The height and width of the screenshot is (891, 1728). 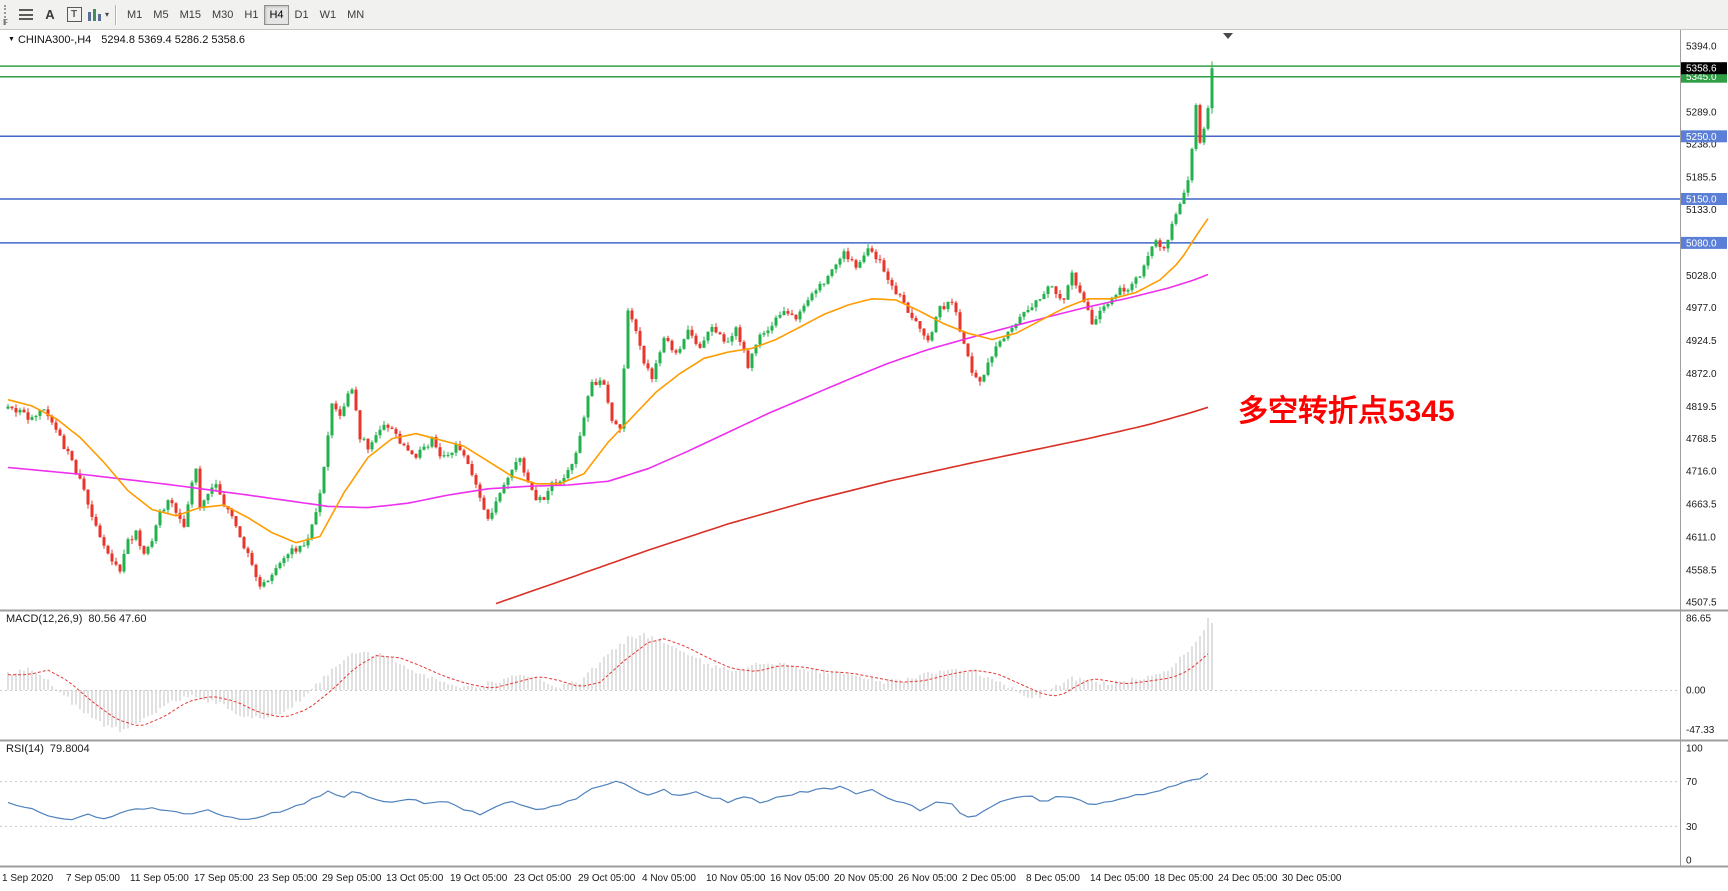 I want to click on price-tag, so click(x=1704, y=136).